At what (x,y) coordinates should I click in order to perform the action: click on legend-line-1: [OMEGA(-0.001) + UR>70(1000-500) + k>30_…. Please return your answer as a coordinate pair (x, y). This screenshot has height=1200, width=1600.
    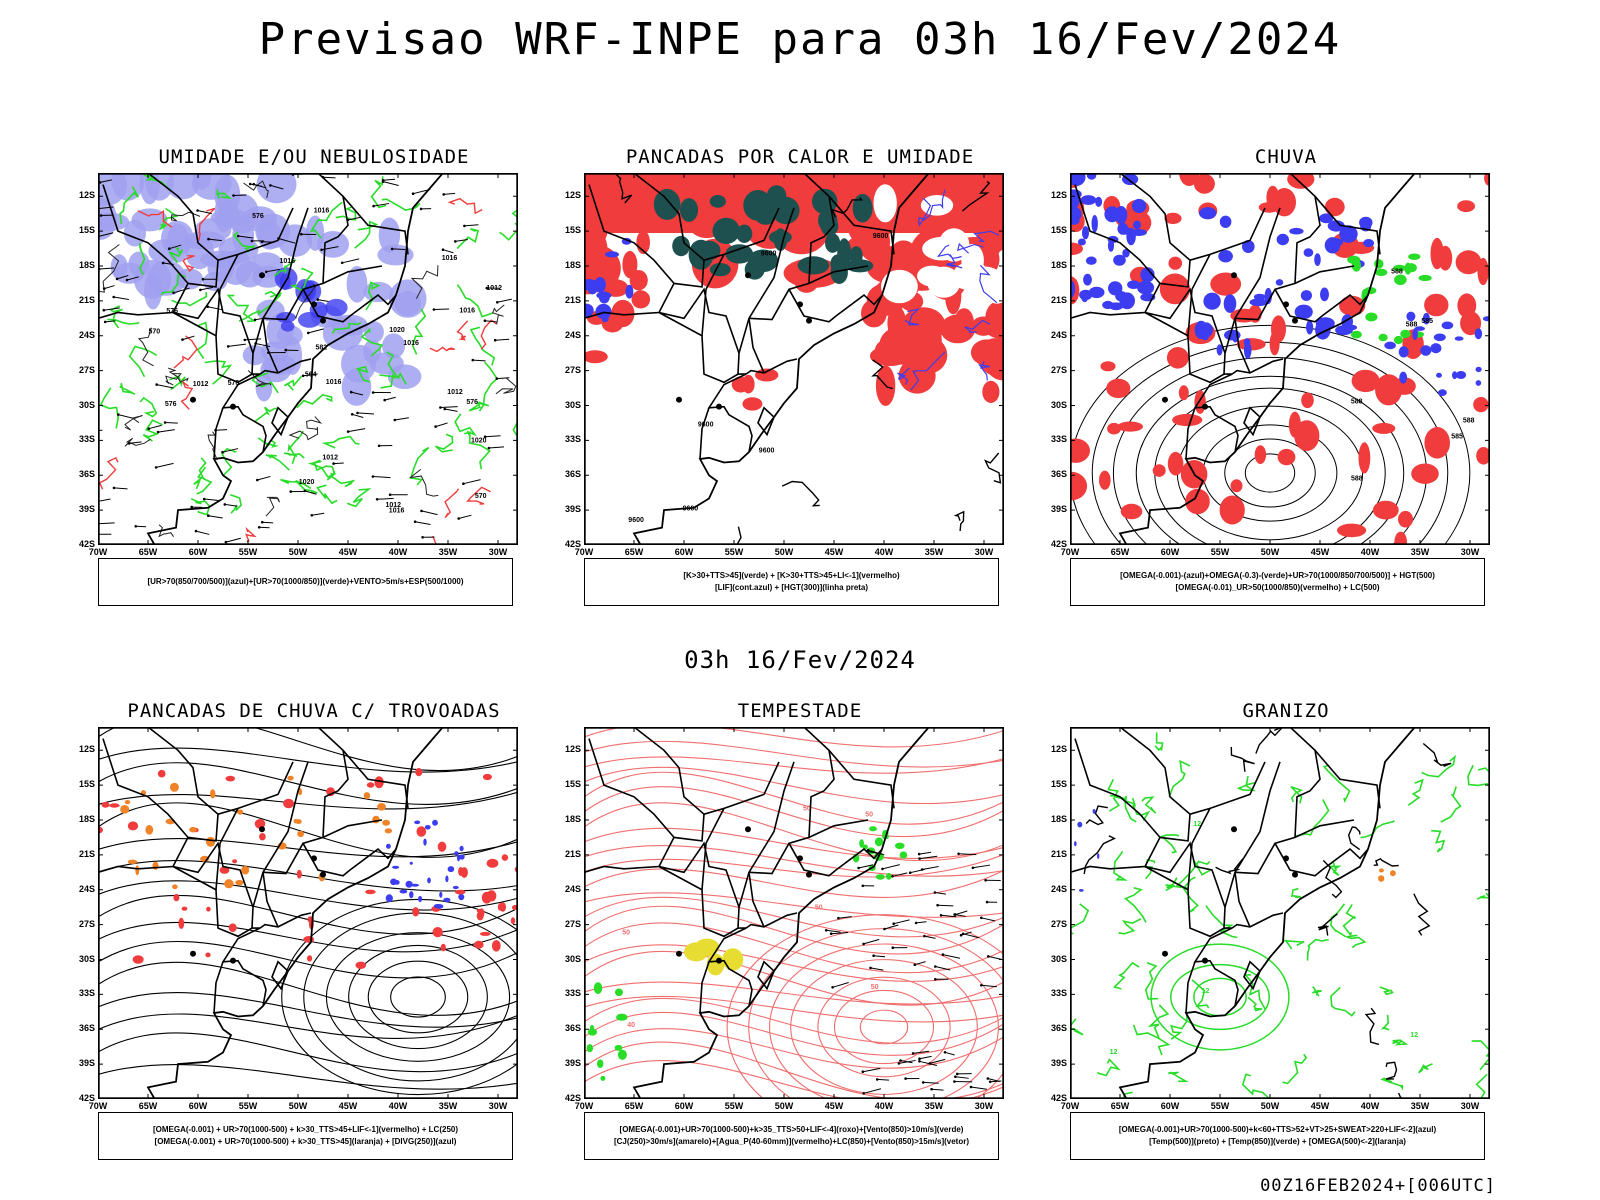
    Looking at the image, I should click on (305, 1129).